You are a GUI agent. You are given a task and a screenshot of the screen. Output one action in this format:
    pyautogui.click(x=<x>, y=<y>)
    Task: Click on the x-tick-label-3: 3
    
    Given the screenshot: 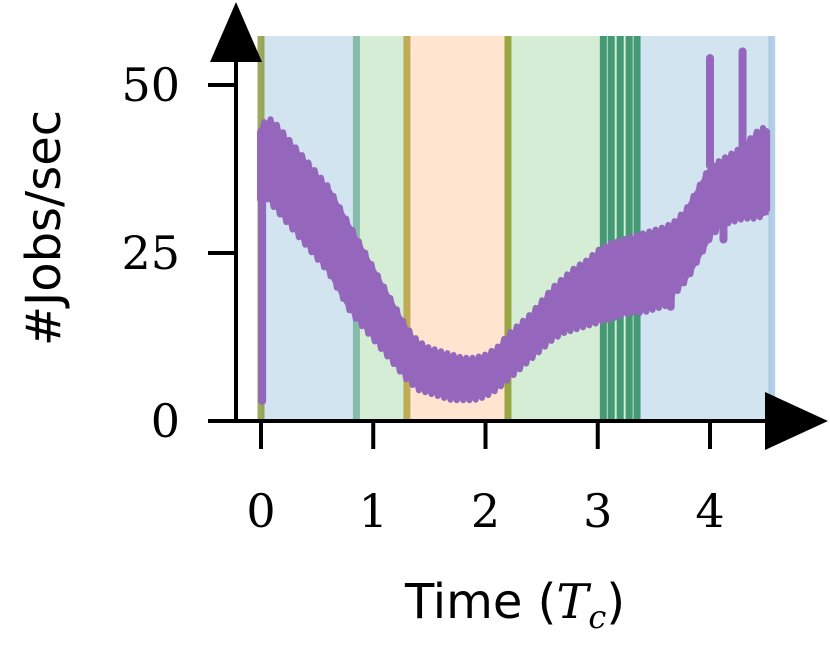 What is the action you would take?
    pyautogui.click(x=597, y=511)
    